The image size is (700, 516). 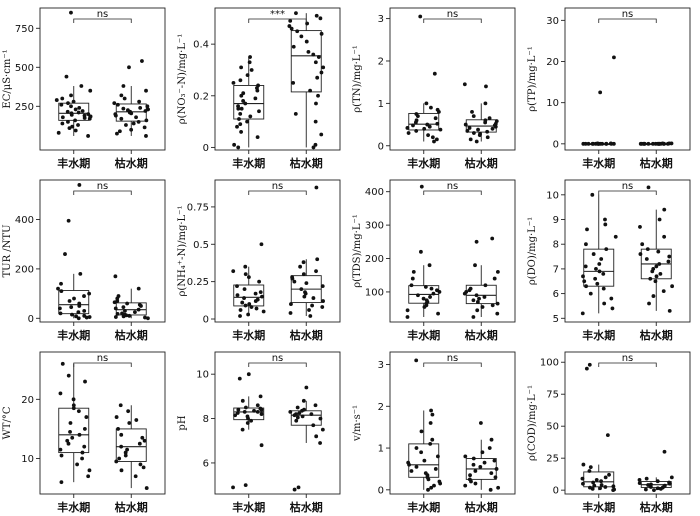 I want to click on y-axis-label: EC/μS·cm⁻¹, so click(x=7, y=78).